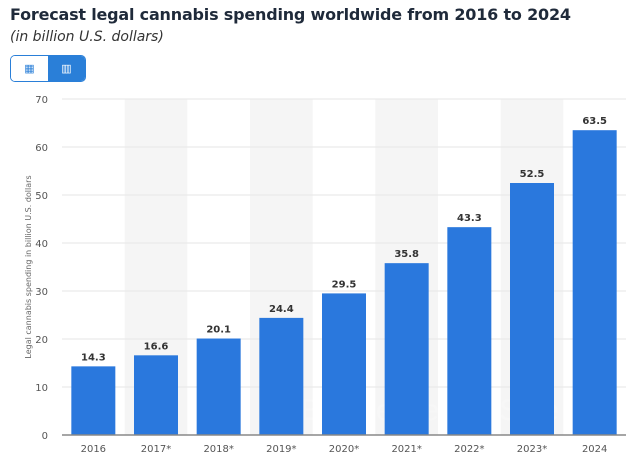  I want to click on y-tick-label: 70, so click(41, 100).